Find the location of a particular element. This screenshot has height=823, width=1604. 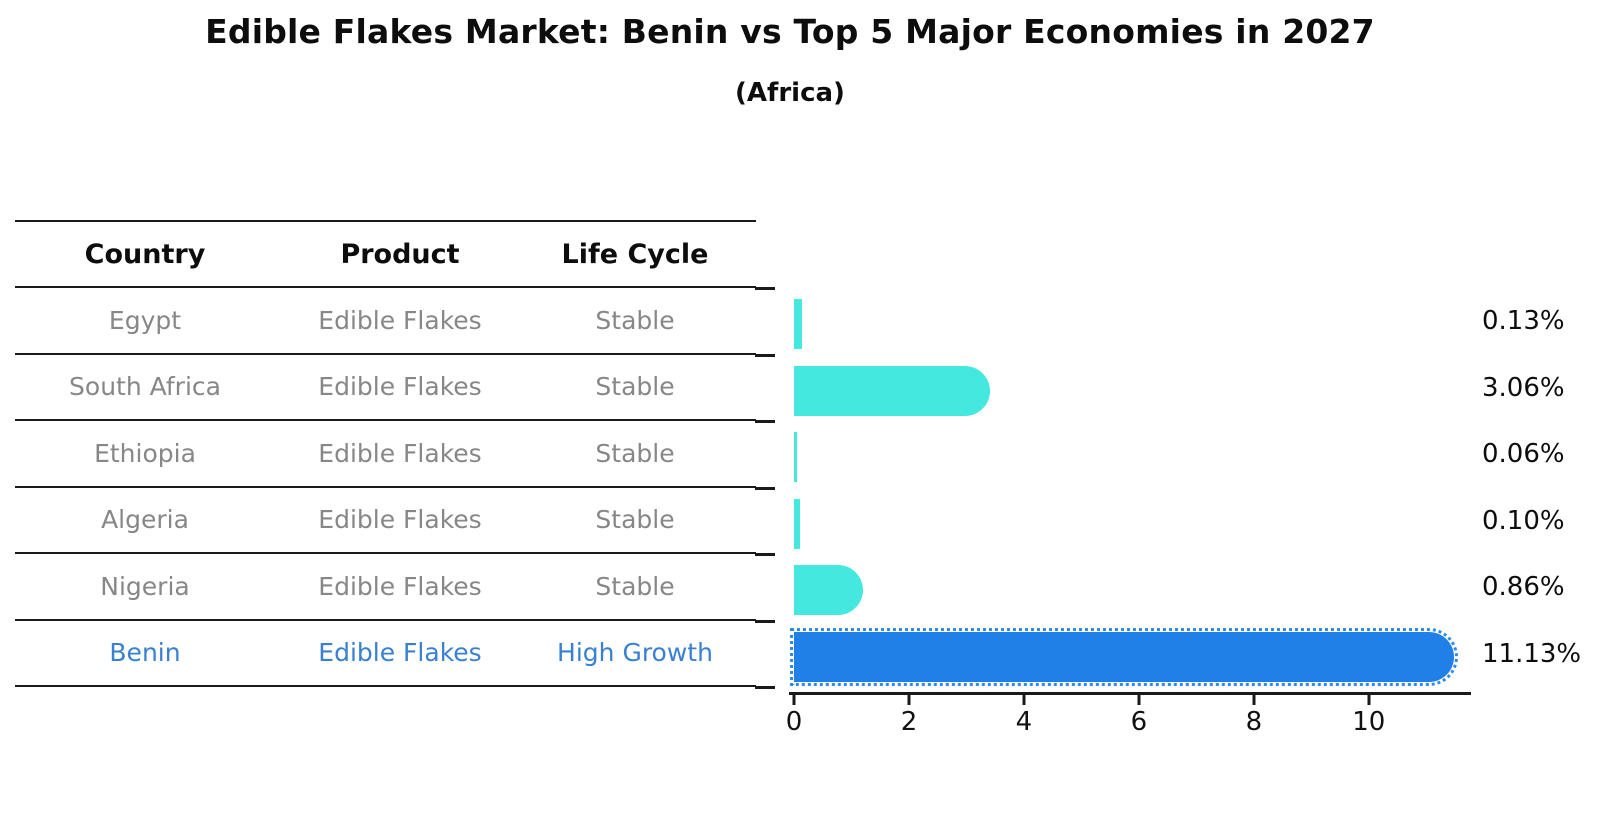

country-cell: Algeria is located at coordinates (145, 520).